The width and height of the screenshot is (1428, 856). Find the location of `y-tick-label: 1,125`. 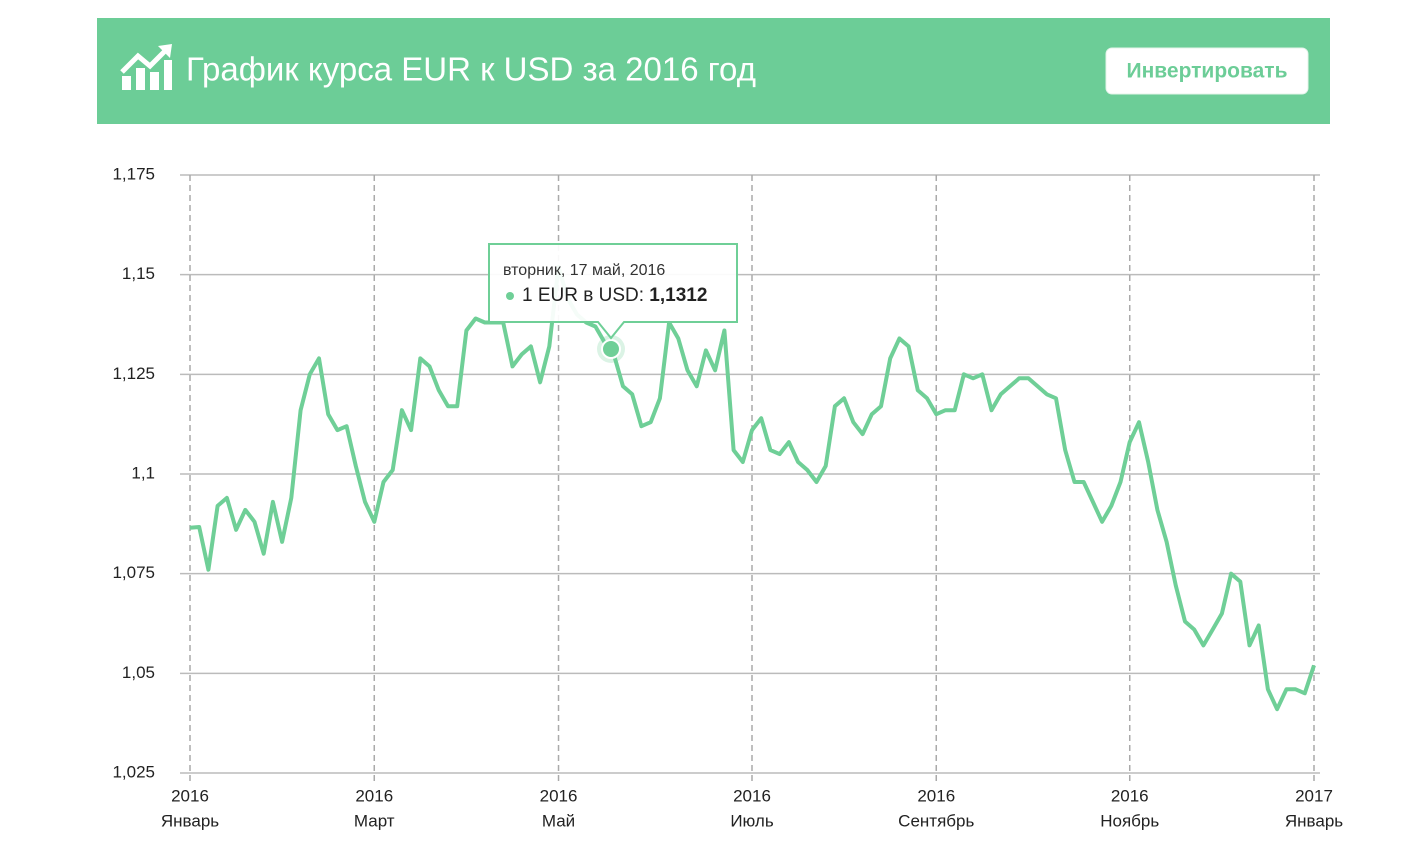

y-tick-label: 1,125 is located at coordinates (133, 373).